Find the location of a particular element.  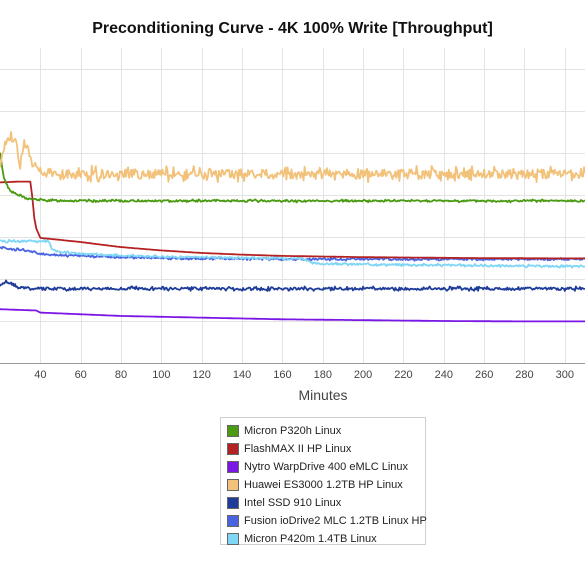

x-tick-label: 260 is located at coordinates (484, 375).